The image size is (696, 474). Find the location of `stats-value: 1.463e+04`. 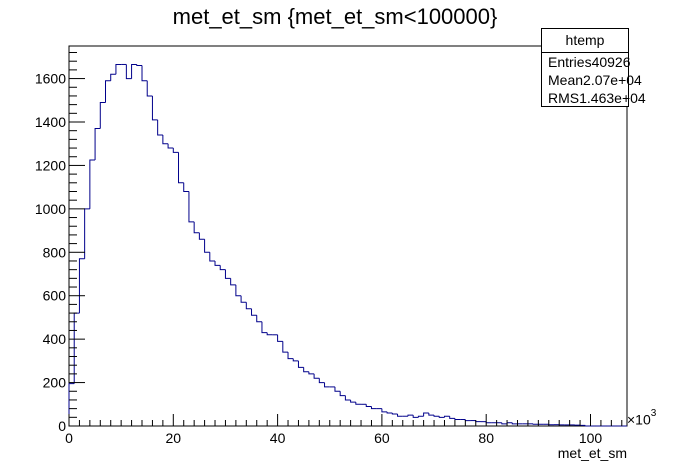

stats-value: 1.463e+04 is located at coordinates (612, 98).